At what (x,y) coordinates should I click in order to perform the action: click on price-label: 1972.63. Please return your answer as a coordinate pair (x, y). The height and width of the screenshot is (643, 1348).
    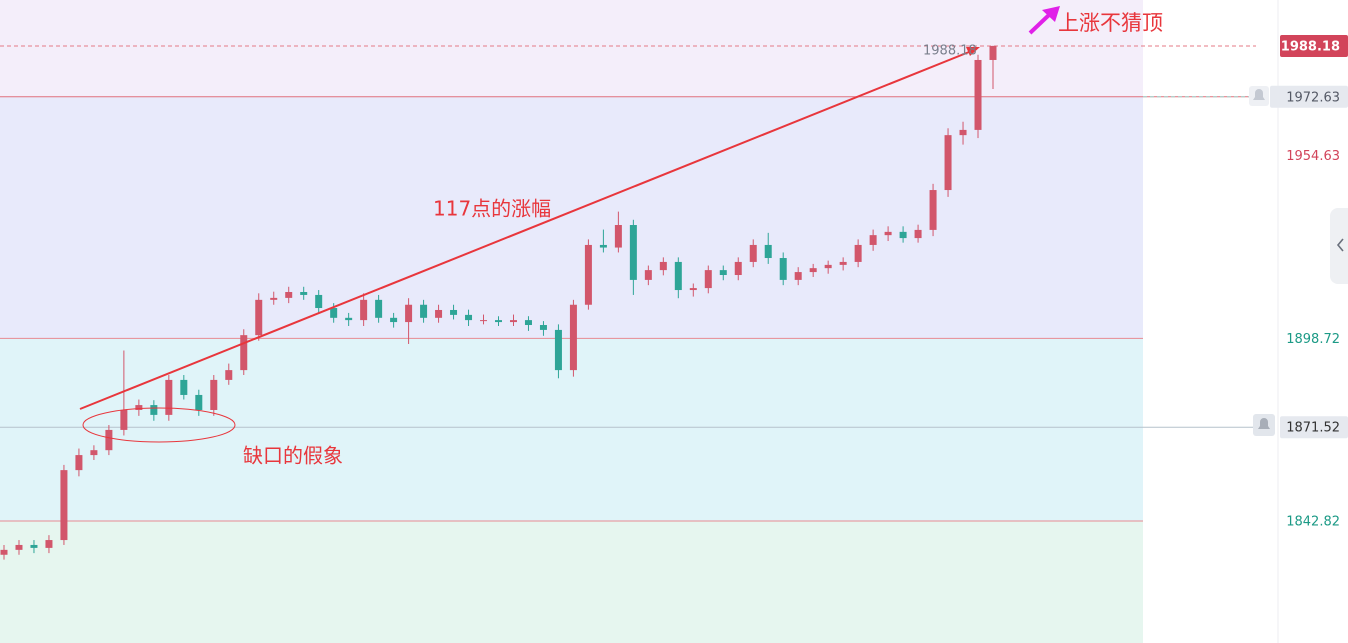
    Looking at the image, I should click on (1313, 97).